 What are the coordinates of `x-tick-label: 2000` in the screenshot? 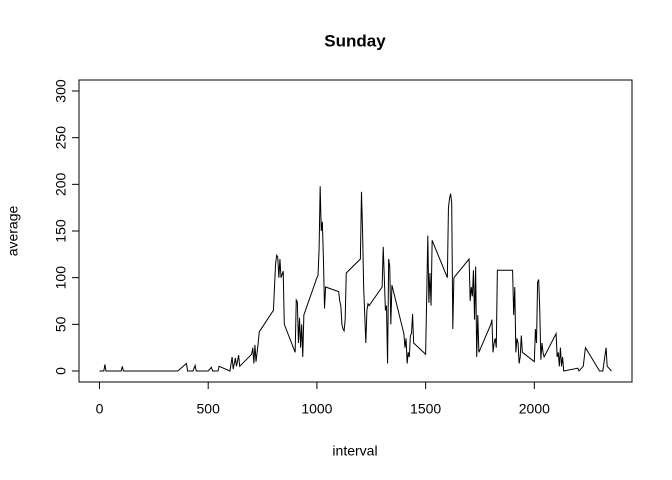 It's located at (534, 409).